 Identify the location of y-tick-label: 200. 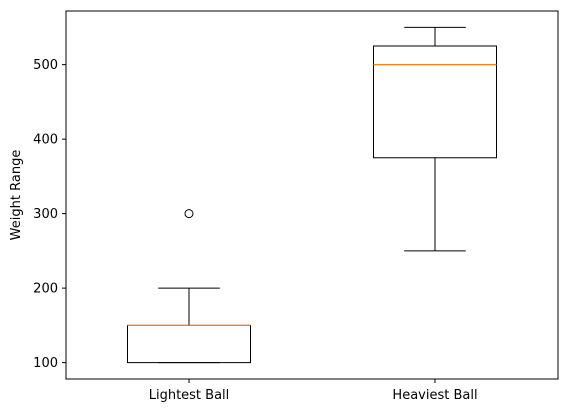
(45, 289).